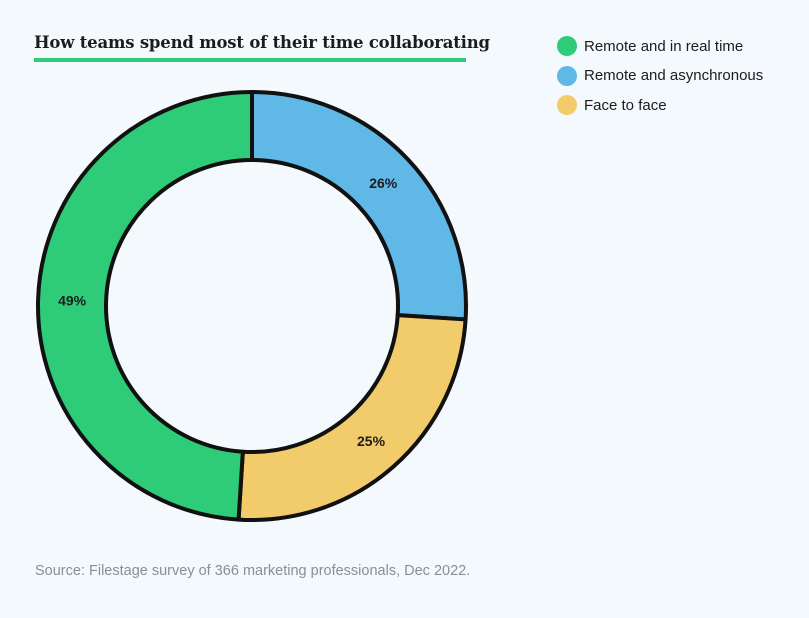 The width and height of the screenshot is (809, 618). Describe the element at coordinates (674, 75) in the screenshot. I see `legend-label-asynchronous: Remote and asynchronous` at that location.